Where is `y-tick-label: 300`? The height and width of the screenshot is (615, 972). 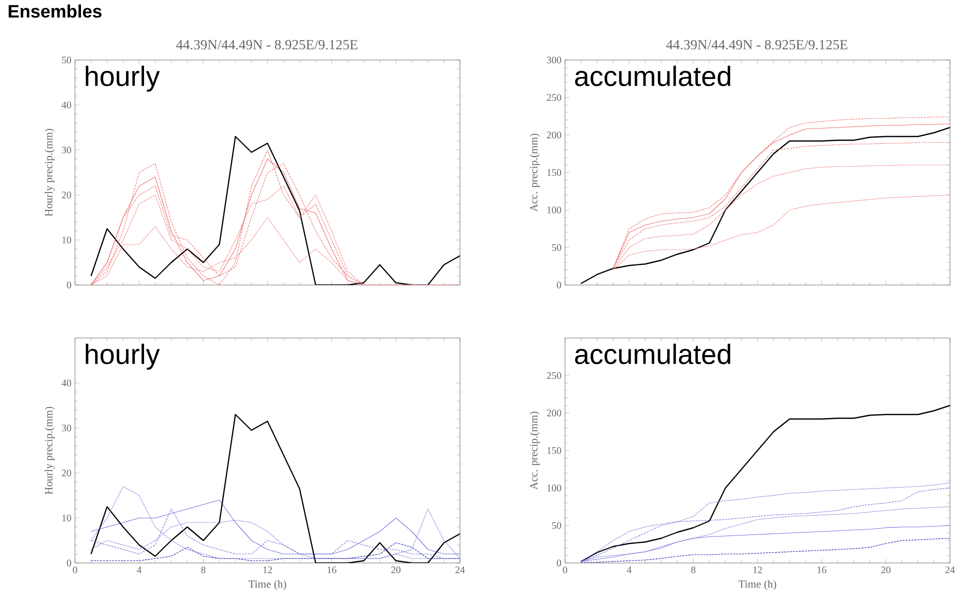 y-tick-label: 300 is located at coordinates (554, 60).